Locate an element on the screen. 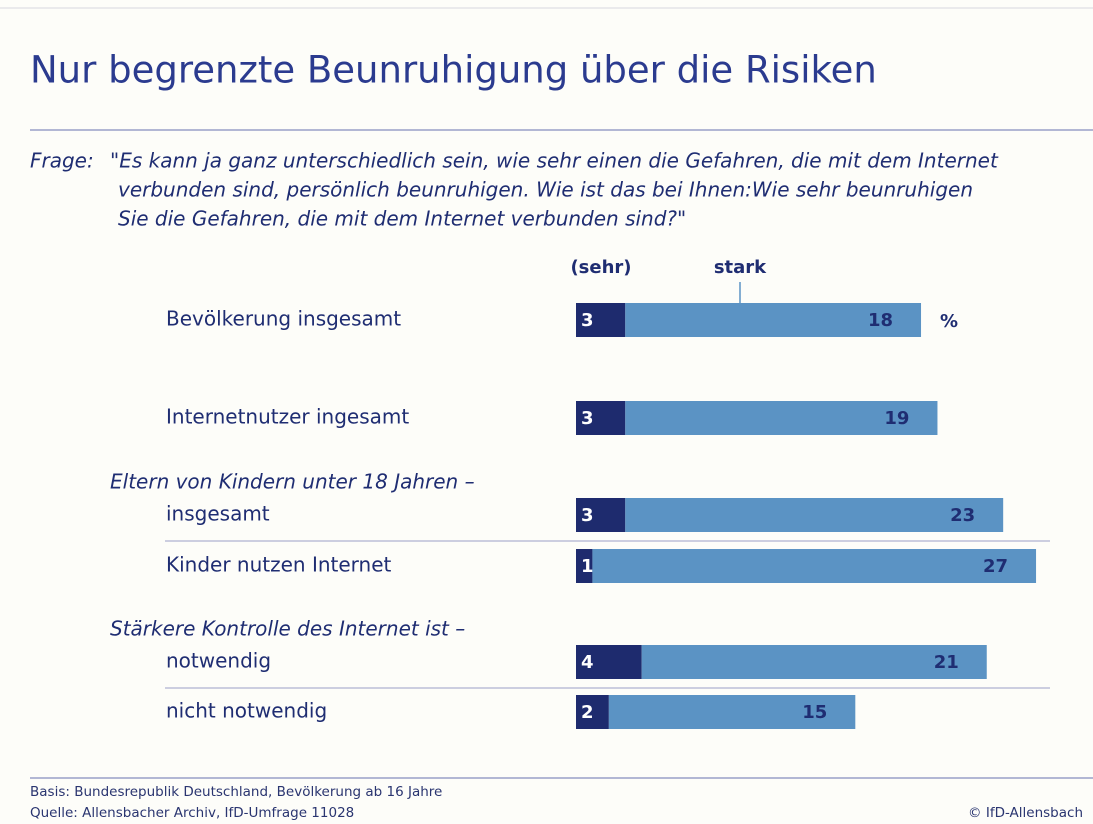 The width and height of the screenshot is (1093, 824). value-label: 21 is located at coordinates (946, 662).